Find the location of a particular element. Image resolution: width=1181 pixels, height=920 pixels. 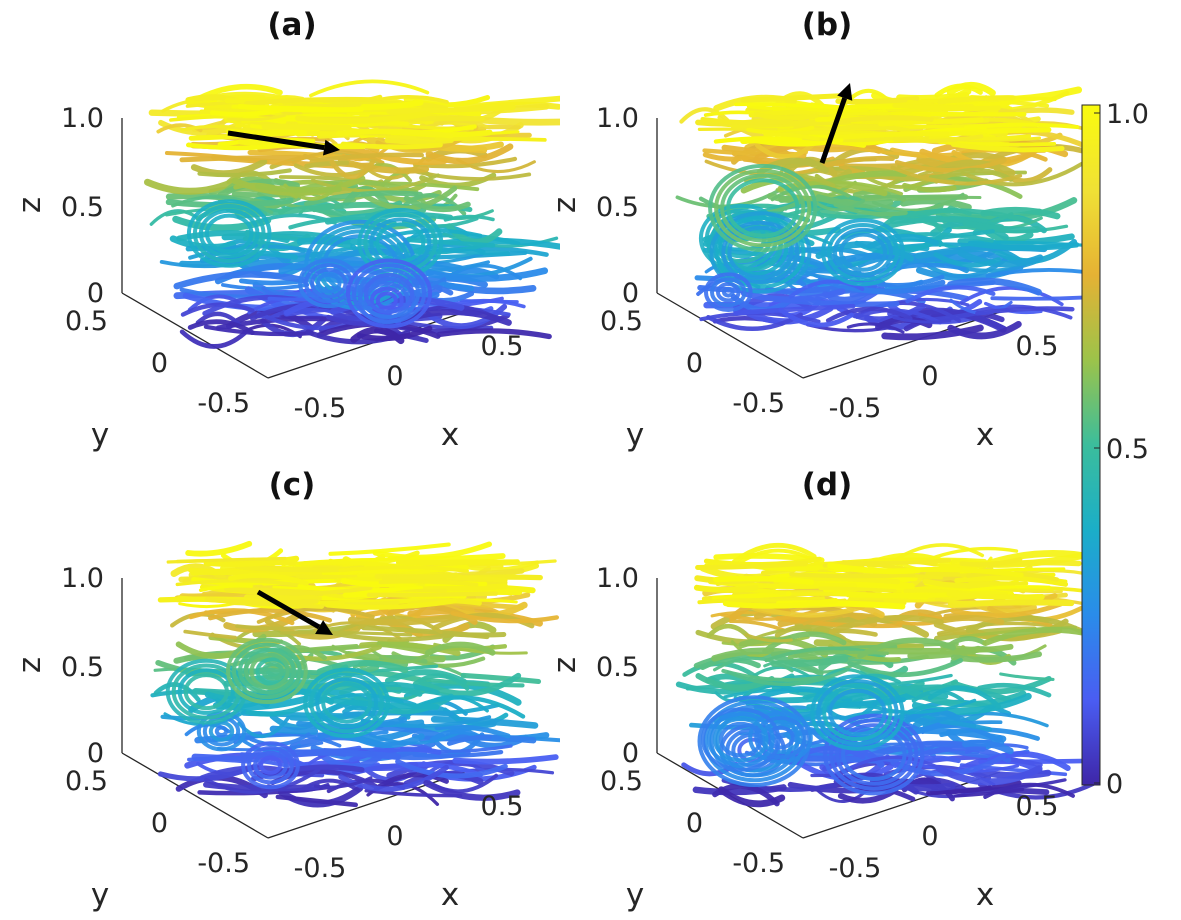

panel-title: (b) is located at coordinates (827, 25).